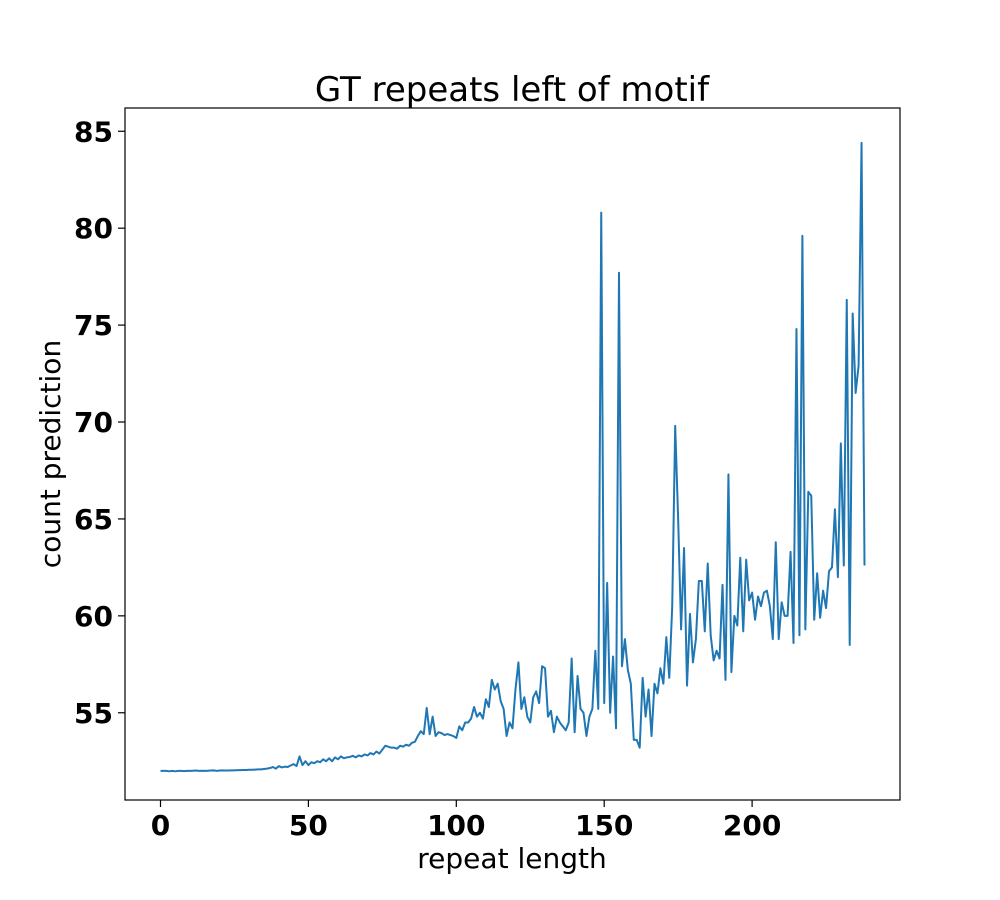 The height and width of the screenshot is (900, 1000). Describe the element at coordinates (511, 858) in the screenshot. I see `x-axis-label: repeat length` at that location.